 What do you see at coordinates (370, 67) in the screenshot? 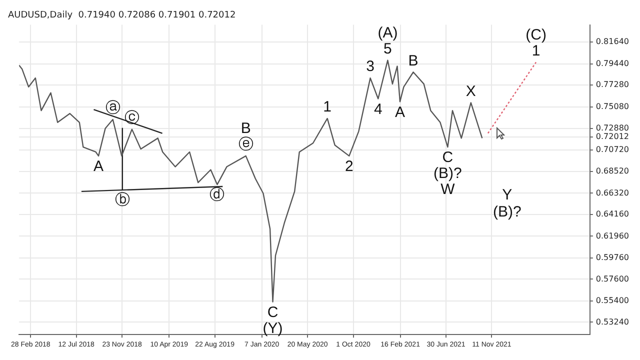
I see `annotation: 3` at bounding box center [370, 67].